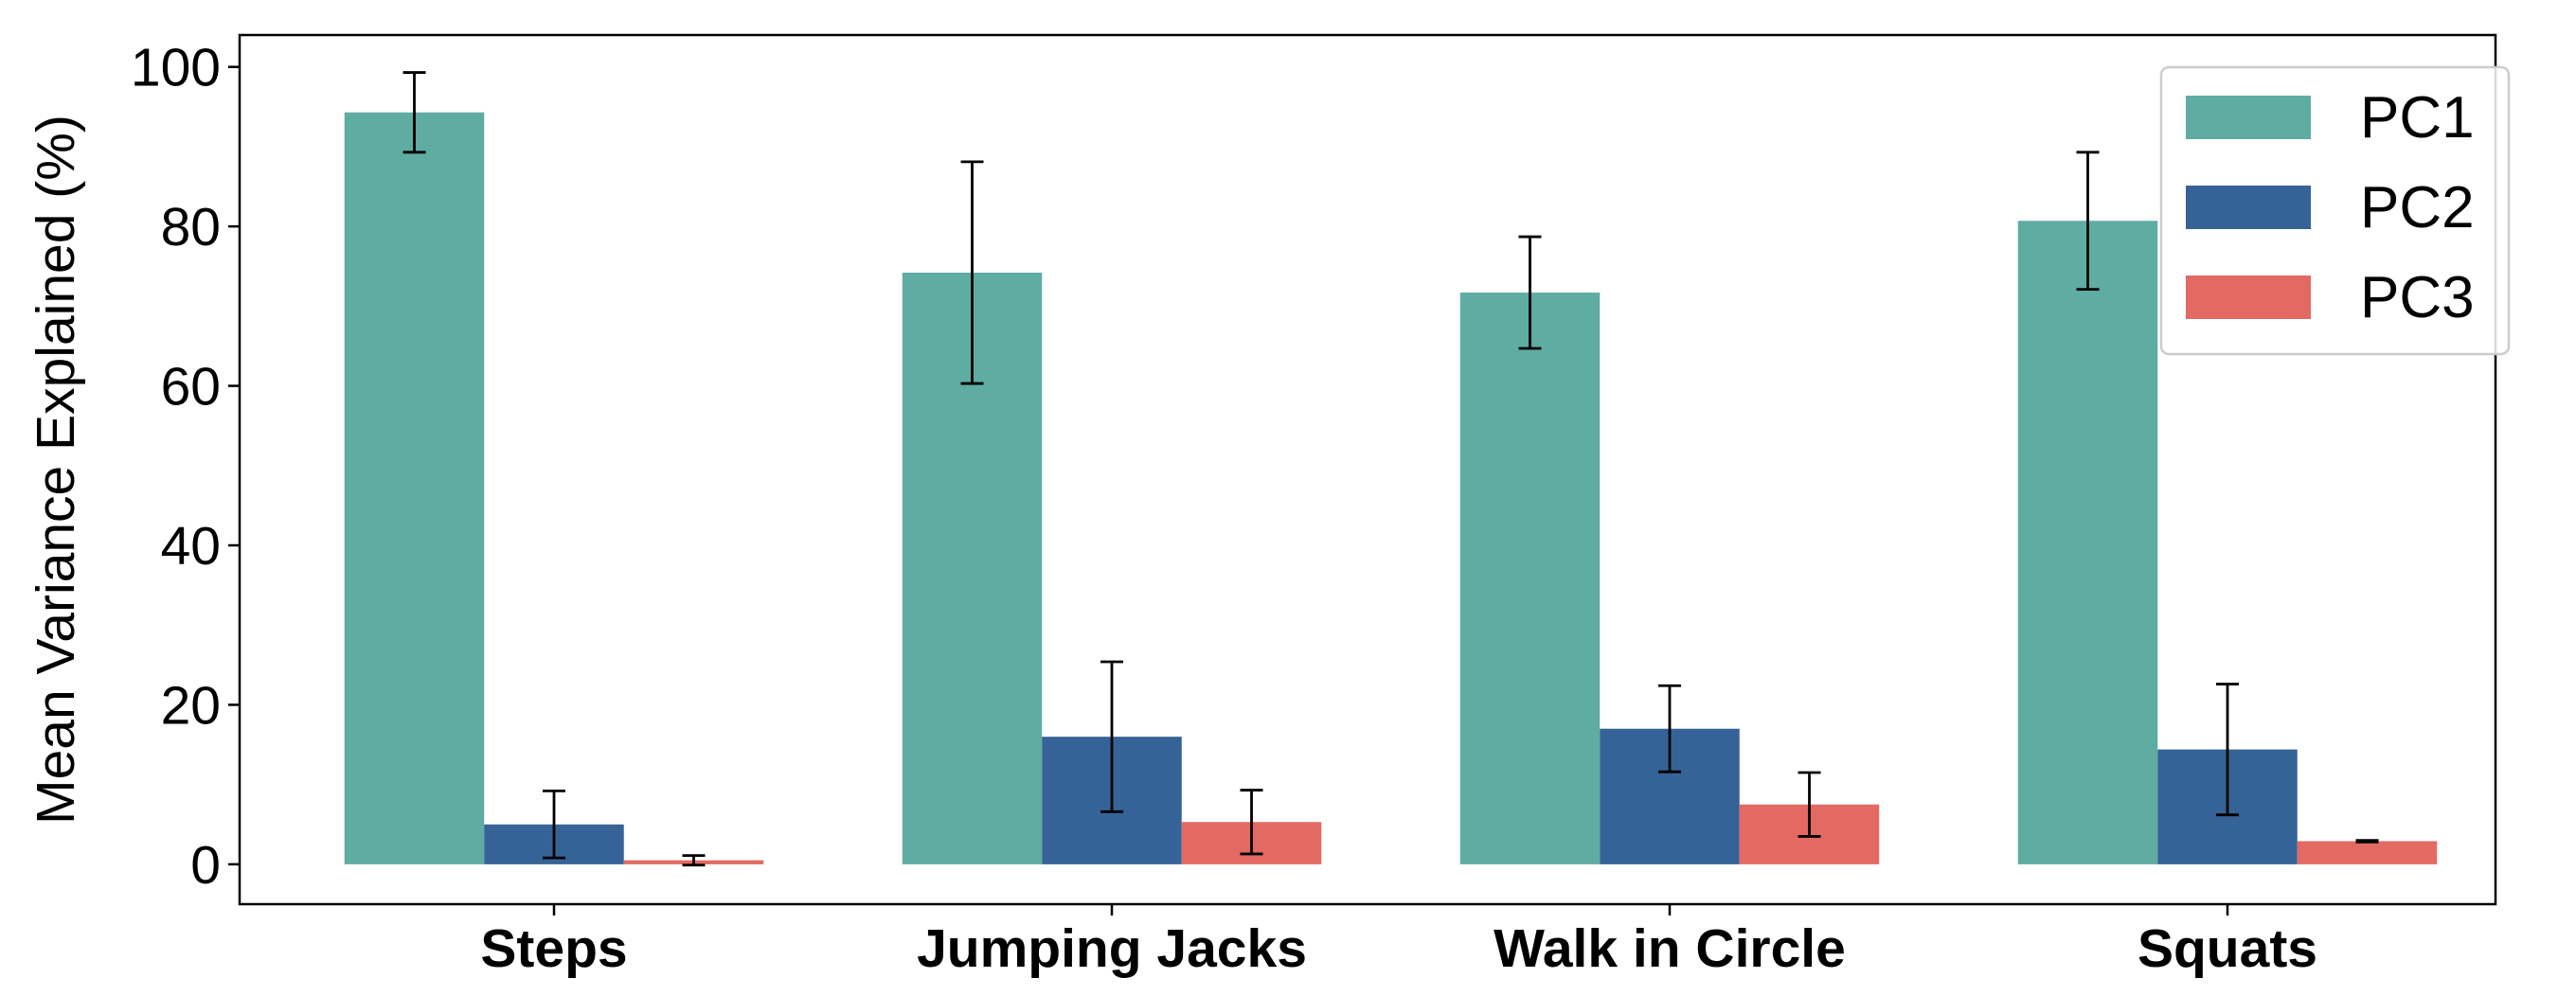 The image size is (2576, 996). Describe the element at coordinates (1398, 942) in the screenshot. I see `x-axis-ticks: Steps Jumping Jacks Walk in Circle Squats` at that location.